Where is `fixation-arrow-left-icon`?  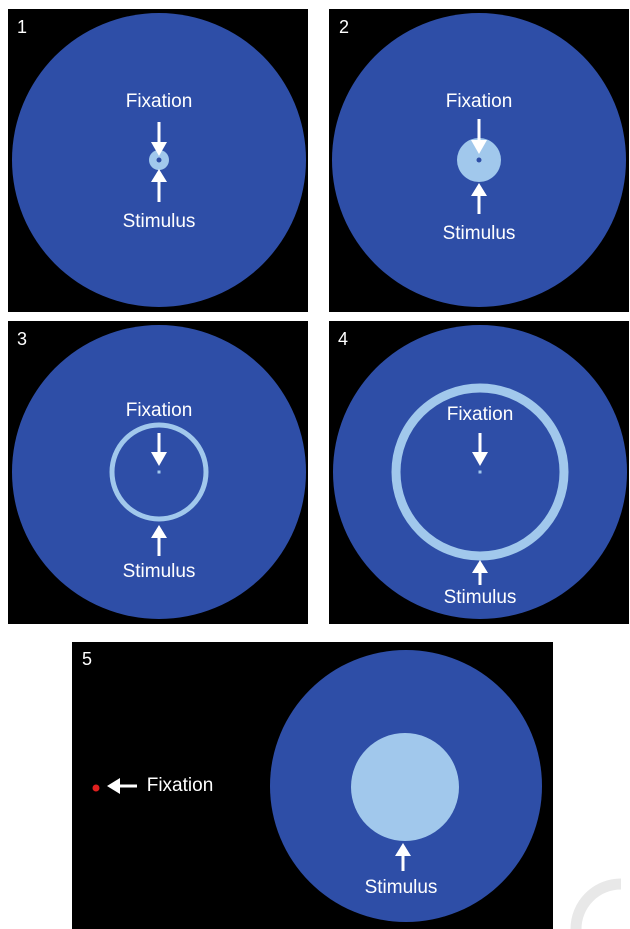 fixation-arrow-left-icon is located at coordinates (122, 786).